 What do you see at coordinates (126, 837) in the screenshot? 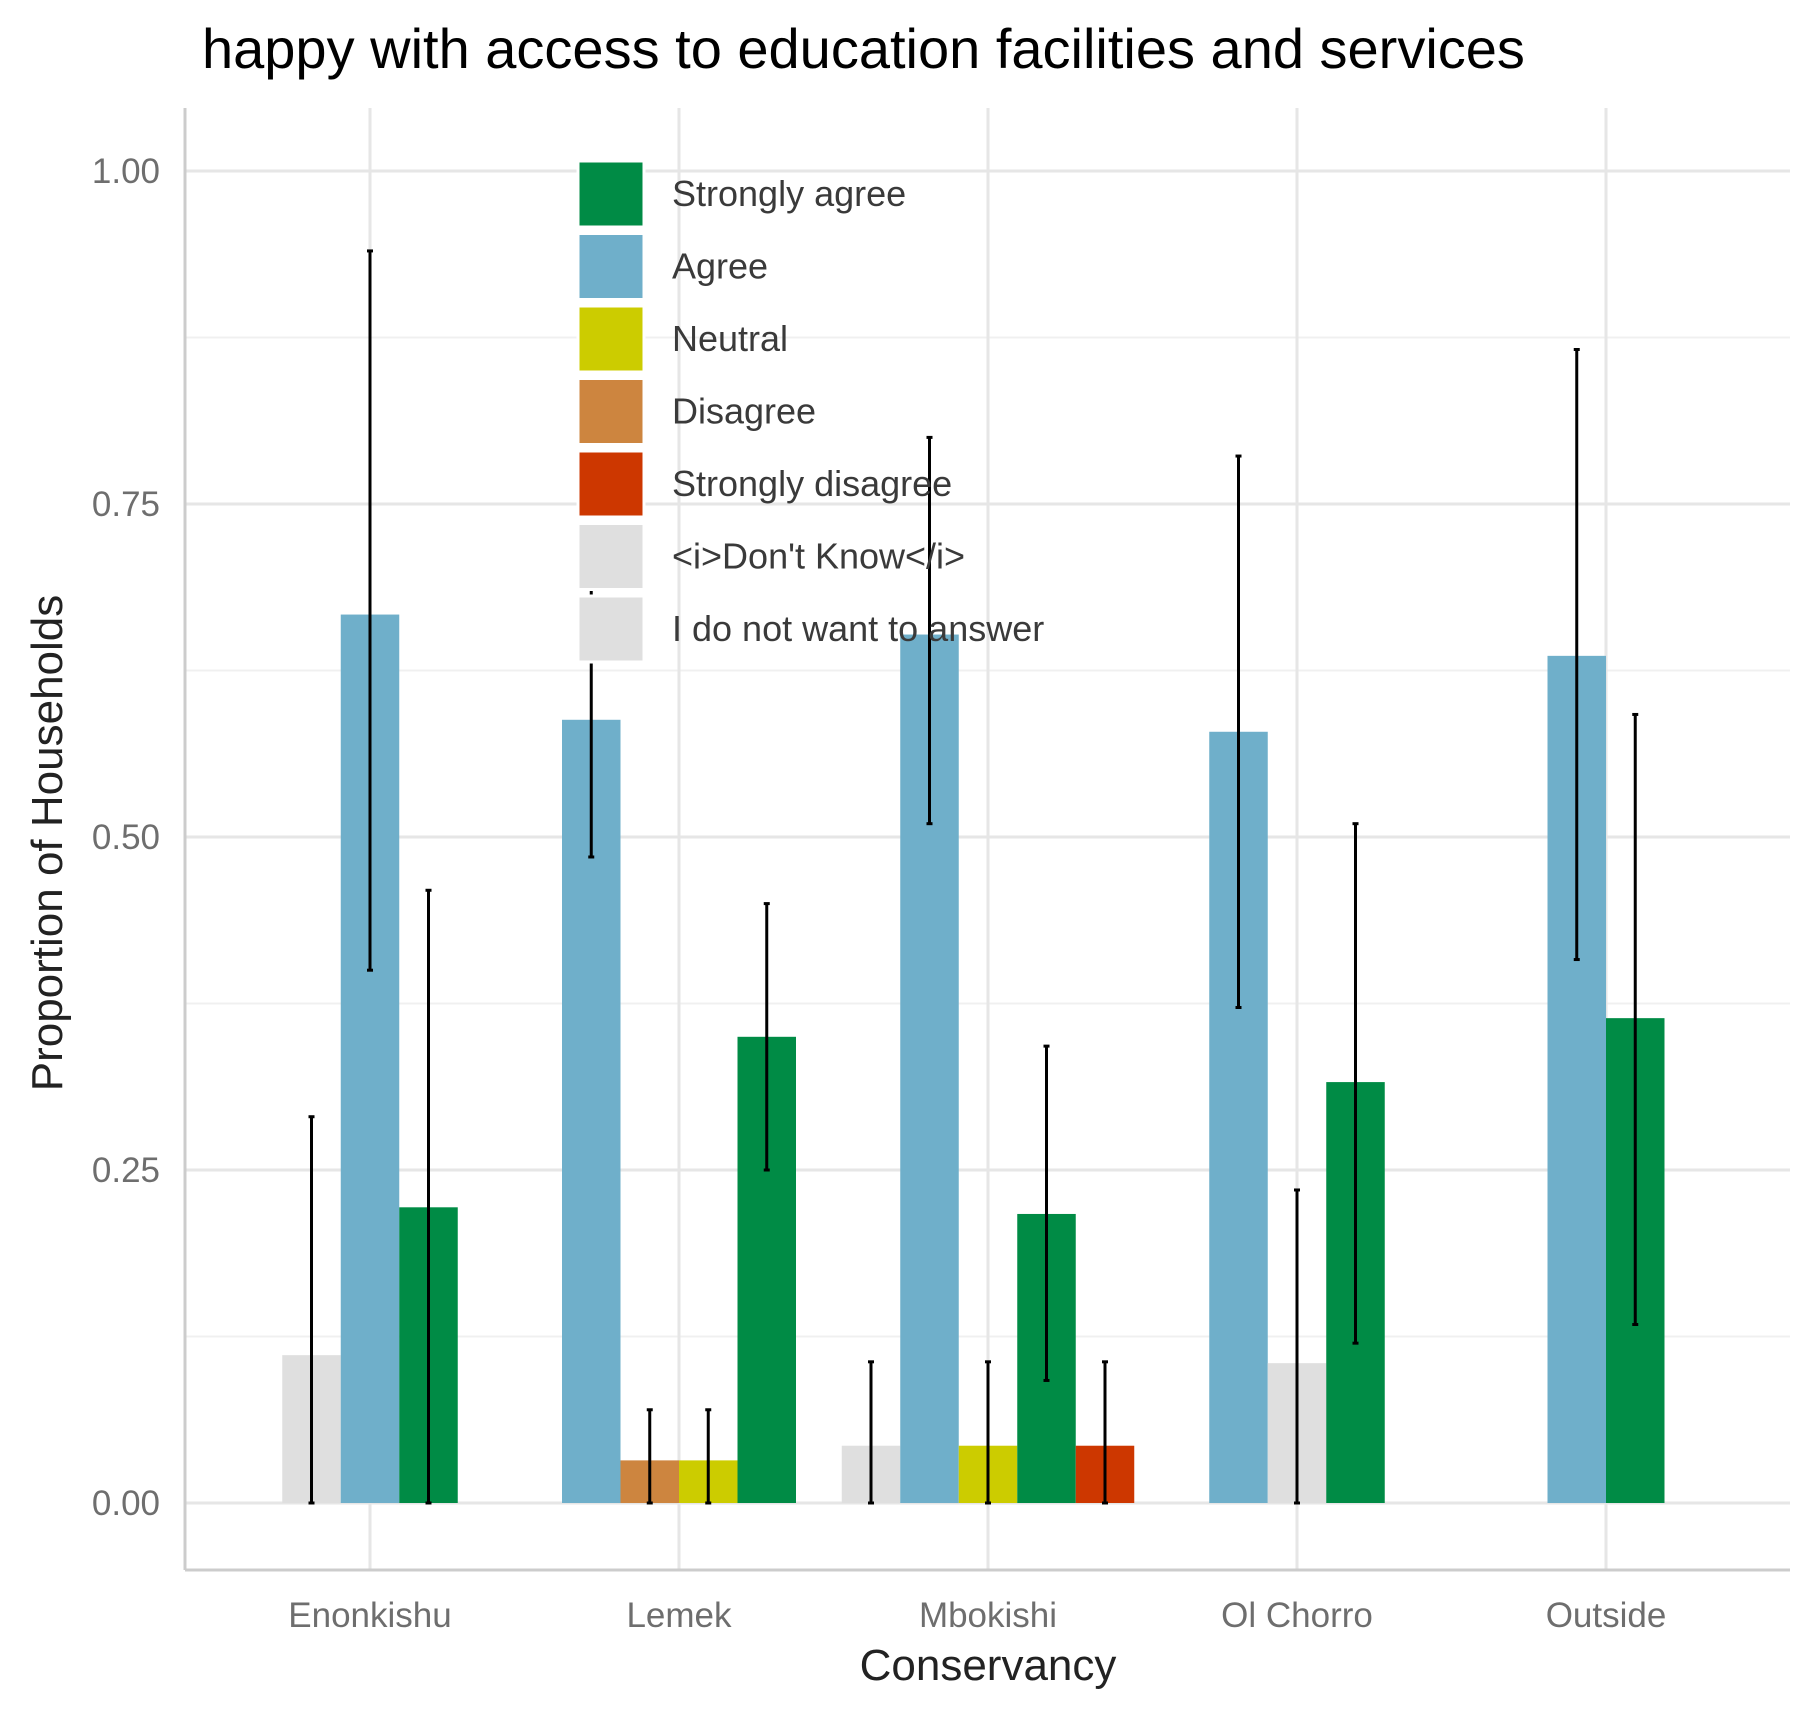
I see `y-tick-label: 0.50` at bounding box center [126, 837].